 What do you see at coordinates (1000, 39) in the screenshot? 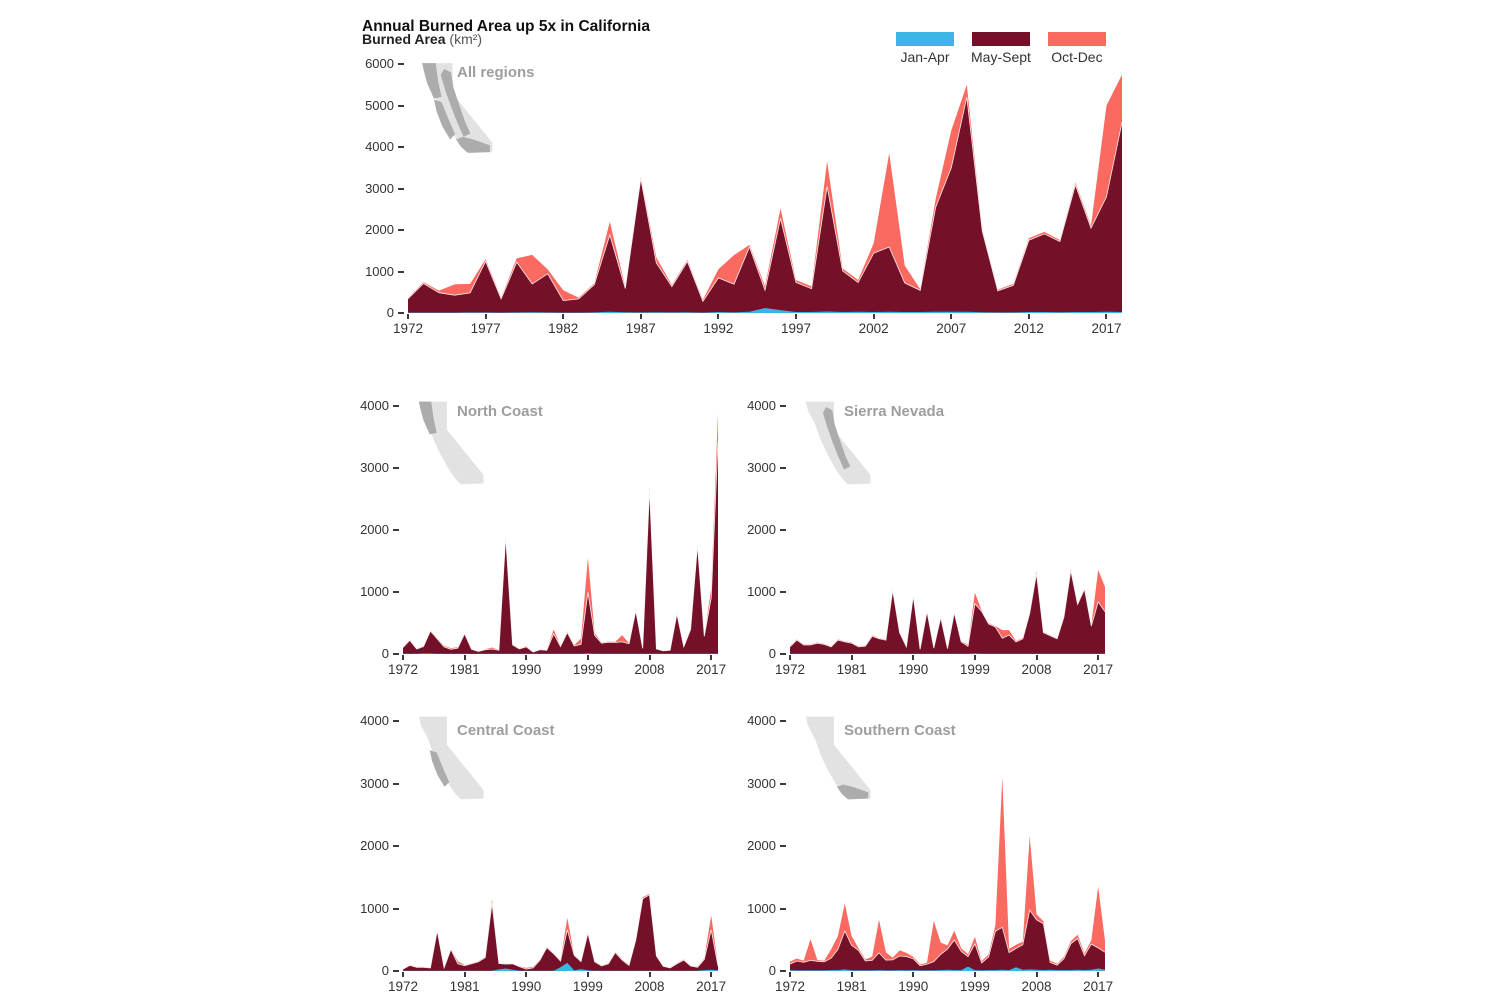
I see `legend-swatch-may-sept` at bounding box center [1000, 39].